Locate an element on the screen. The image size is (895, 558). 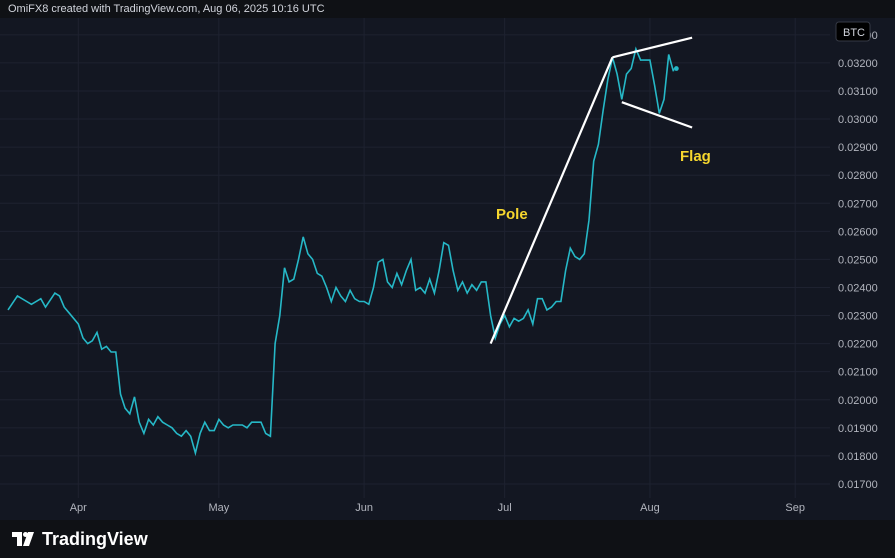
y-tick-label: 0.03100 is located at coordinates (858, 92).